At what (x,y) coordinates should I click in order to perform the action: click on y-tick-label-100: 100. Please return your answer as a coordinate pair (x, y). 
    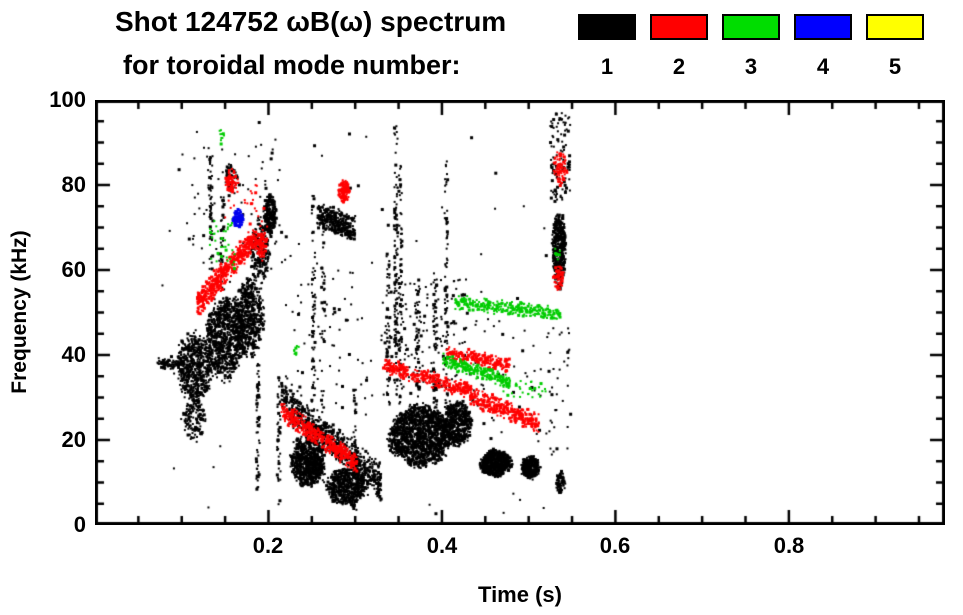
    Looking at the image, I should click on (67, 99).